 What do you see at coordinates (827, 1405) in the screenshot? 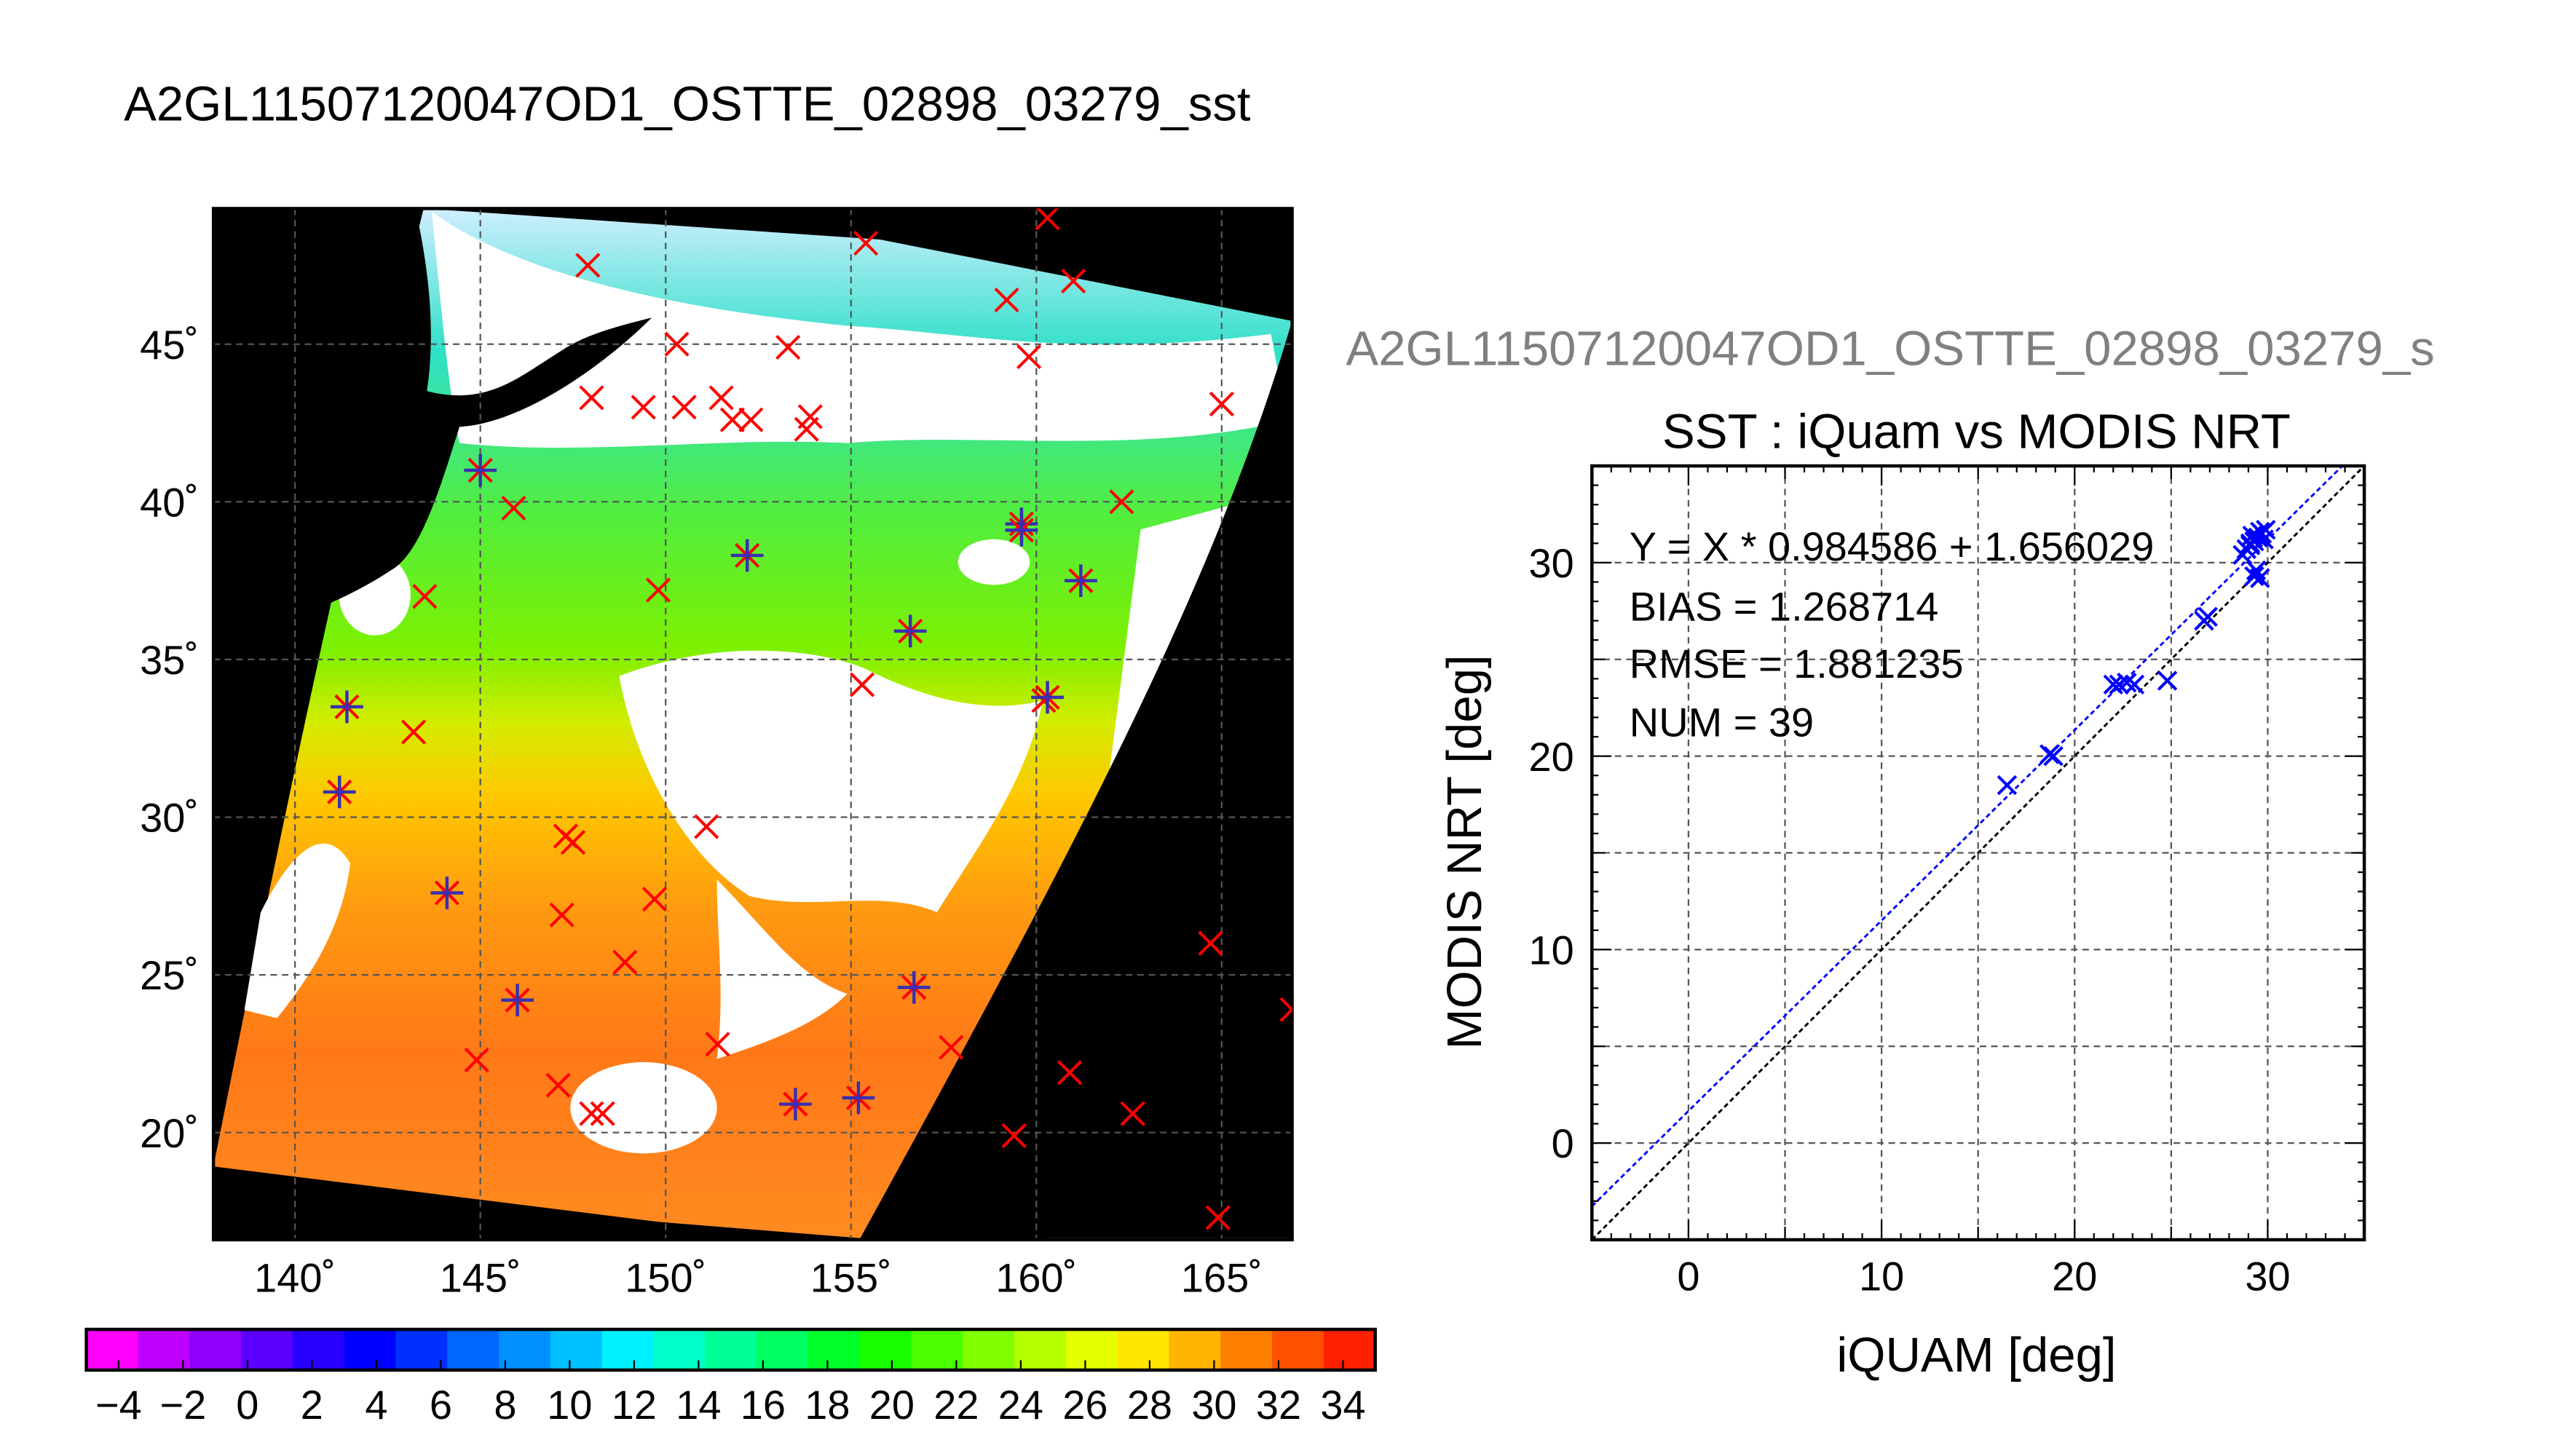
I see `colorbar-tick-label: 18` at bounding box center [827, 1405].